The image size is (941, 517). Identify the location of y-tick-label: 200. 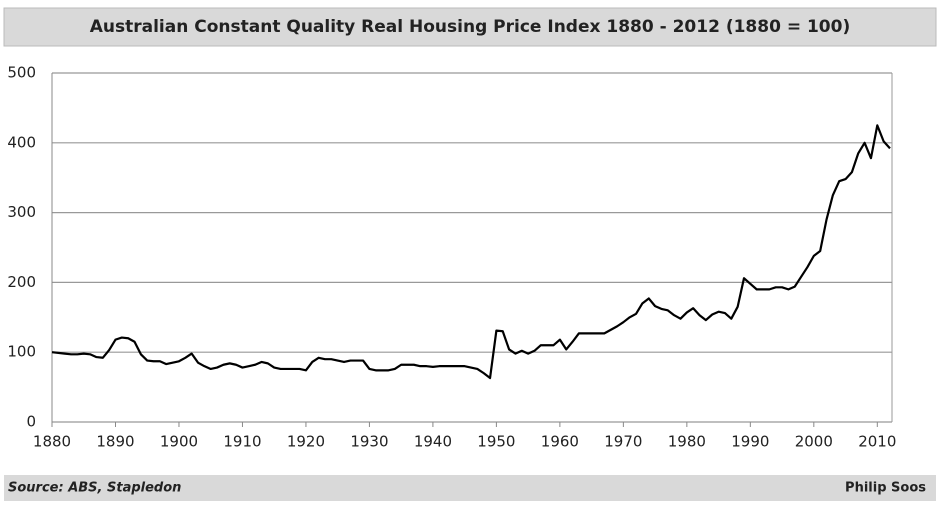
(21, 282).